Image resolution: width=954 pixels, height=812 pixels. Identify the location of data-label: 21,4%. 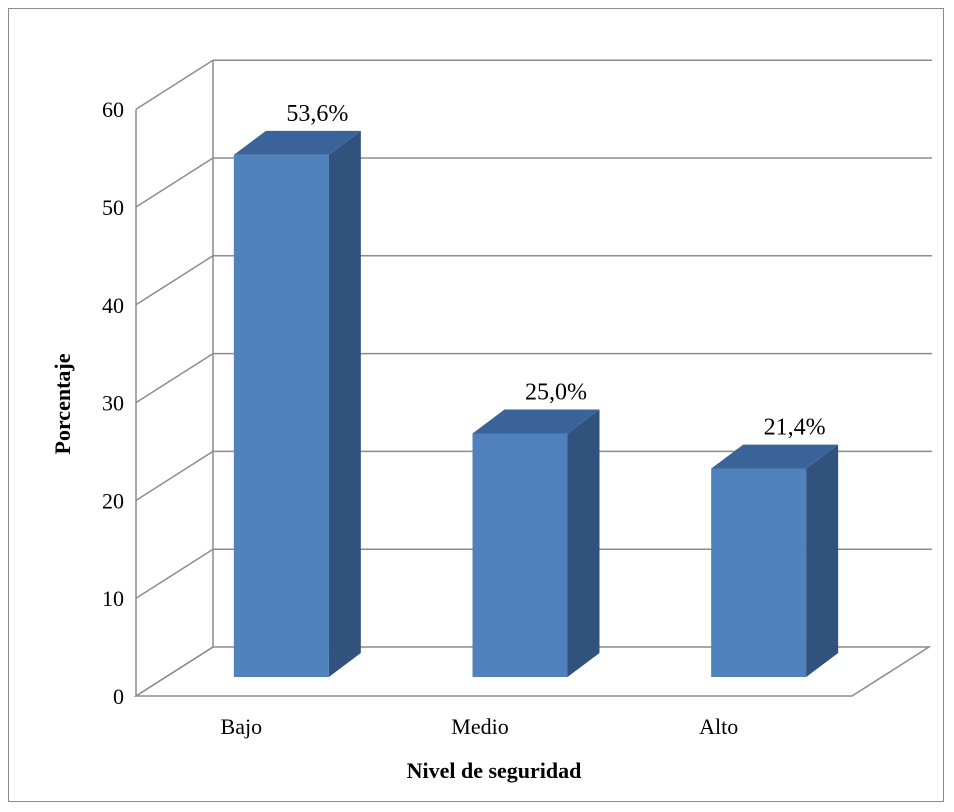
(795, 428).